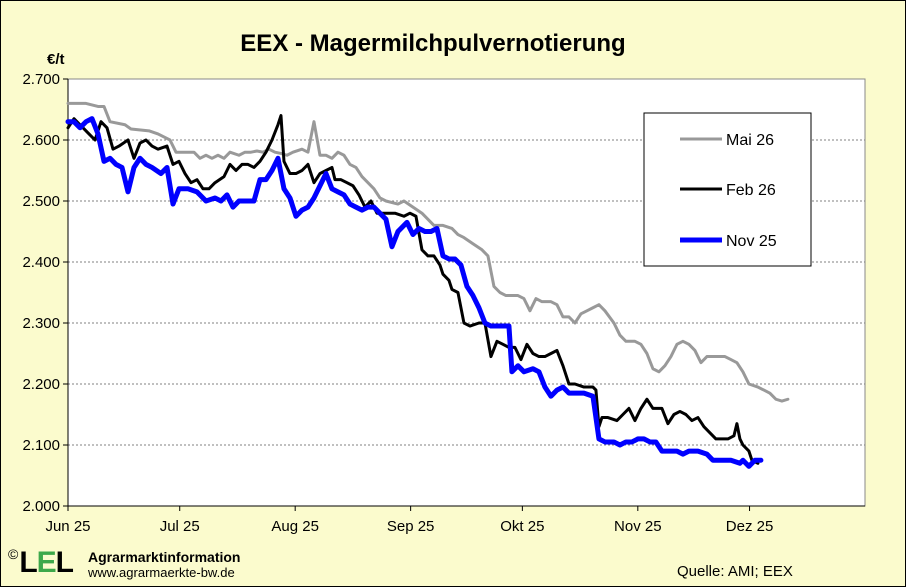  What do you see at coordinates (432, 43) in the screenshot?
I see `chart-title: EEX - Magermilchpulvernotierung` at bounding box center [432, 43].